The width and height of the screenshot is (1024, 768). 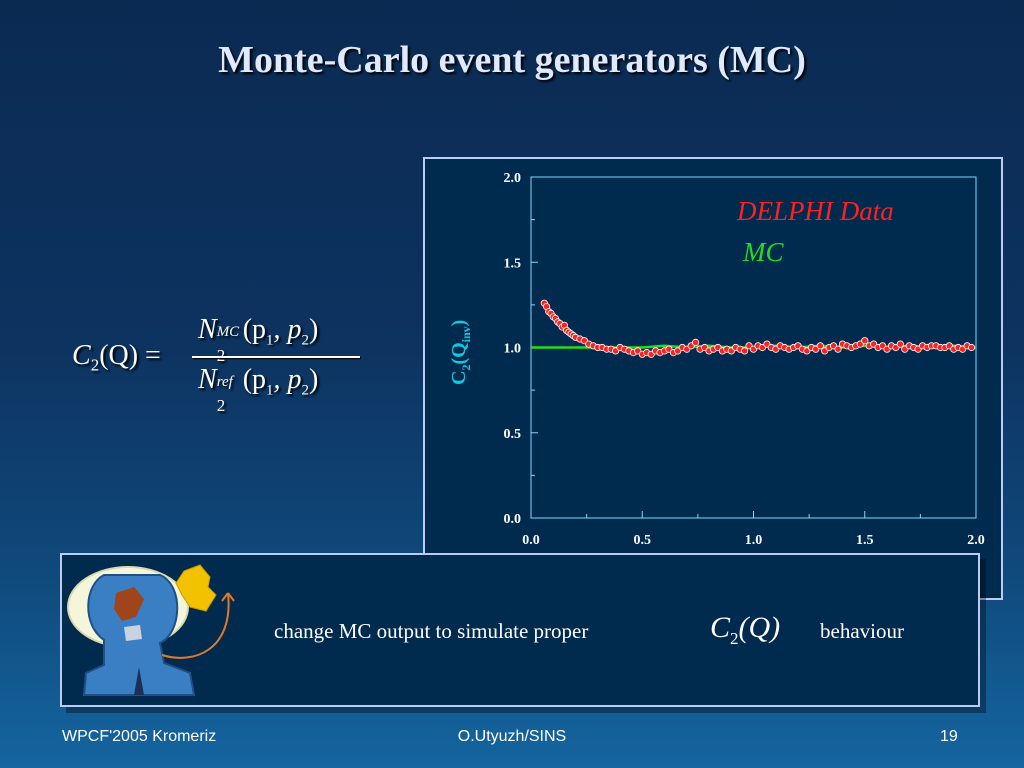 What do you see at coordinates (314, 329) in the screenshot?
I see `formula-num-close: )` at bounding box center [314, 329].